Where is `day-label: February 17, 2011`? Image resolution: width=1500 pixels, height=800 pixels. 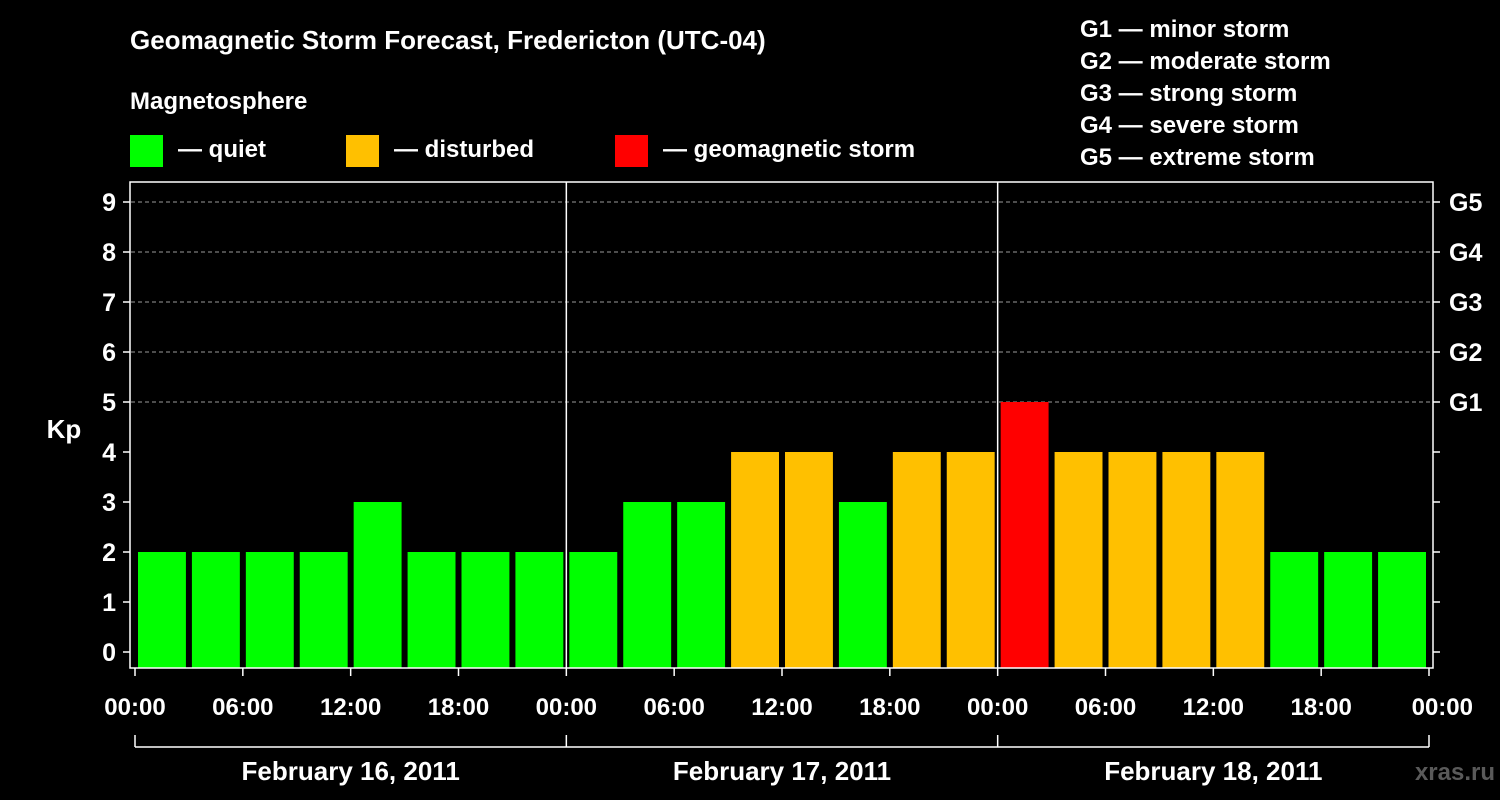 day-label: February 17, 2011 is located at coordinates (782, 771).